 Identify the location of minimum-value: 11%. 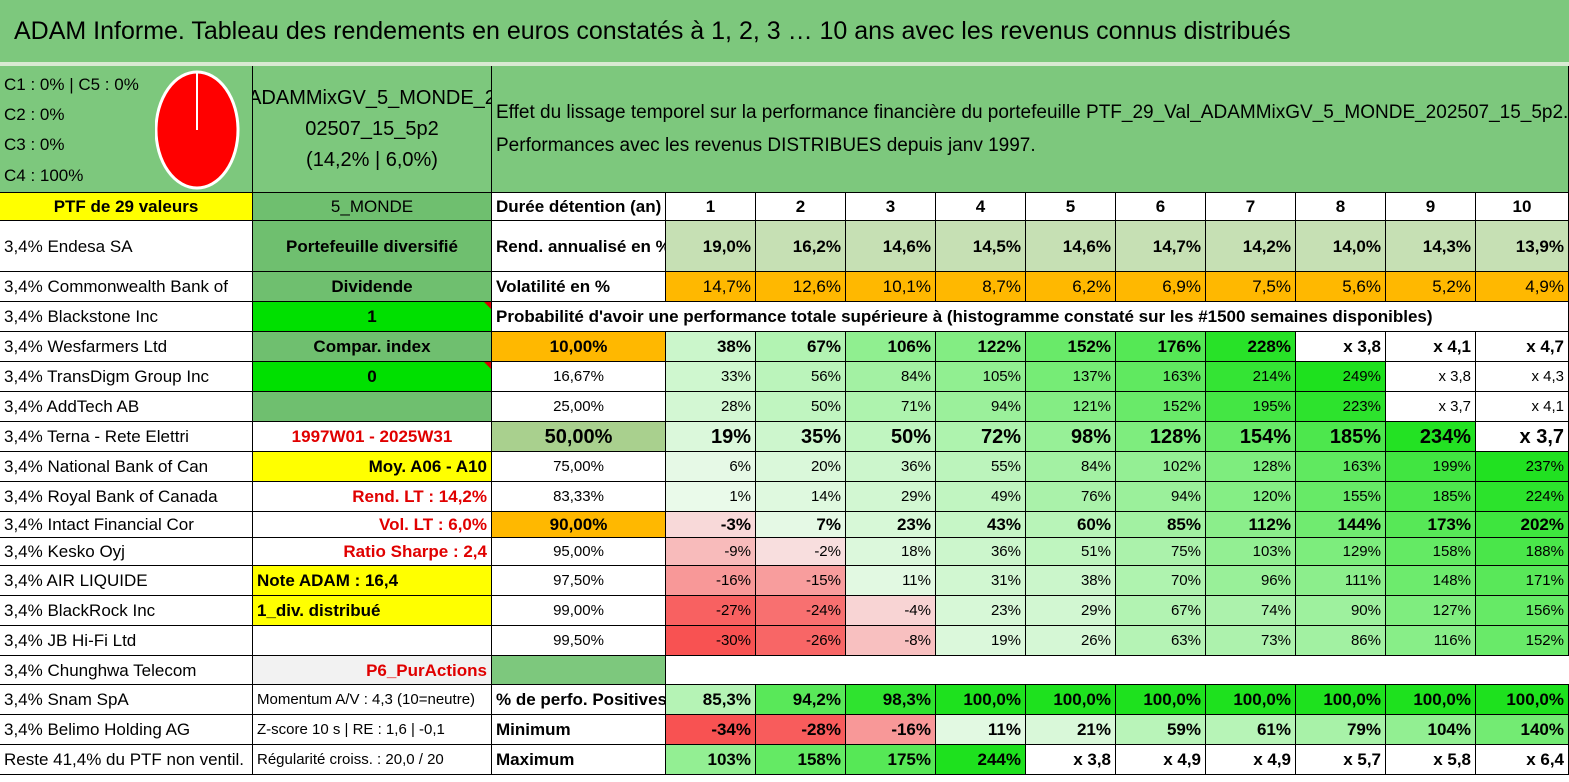
(981, 730).